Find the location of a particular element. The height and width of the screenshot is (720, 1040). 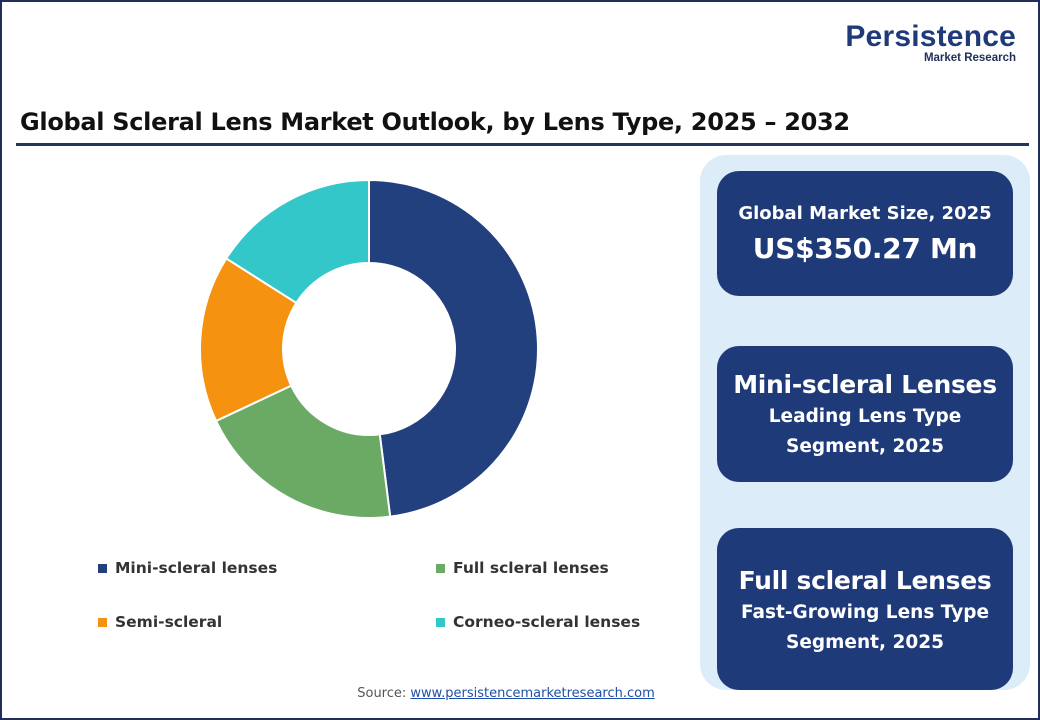

legend-label: Corneo-scleral lenses is located at coordinates (547, 622).